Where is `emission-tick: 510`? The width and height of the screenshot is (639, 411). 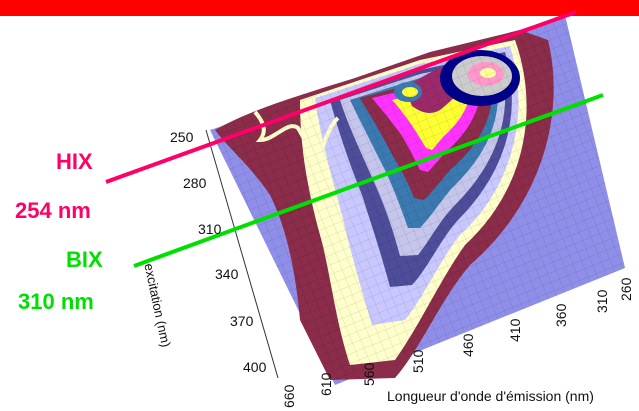 emission-tick: 510 is located at coordinates (418, 361).